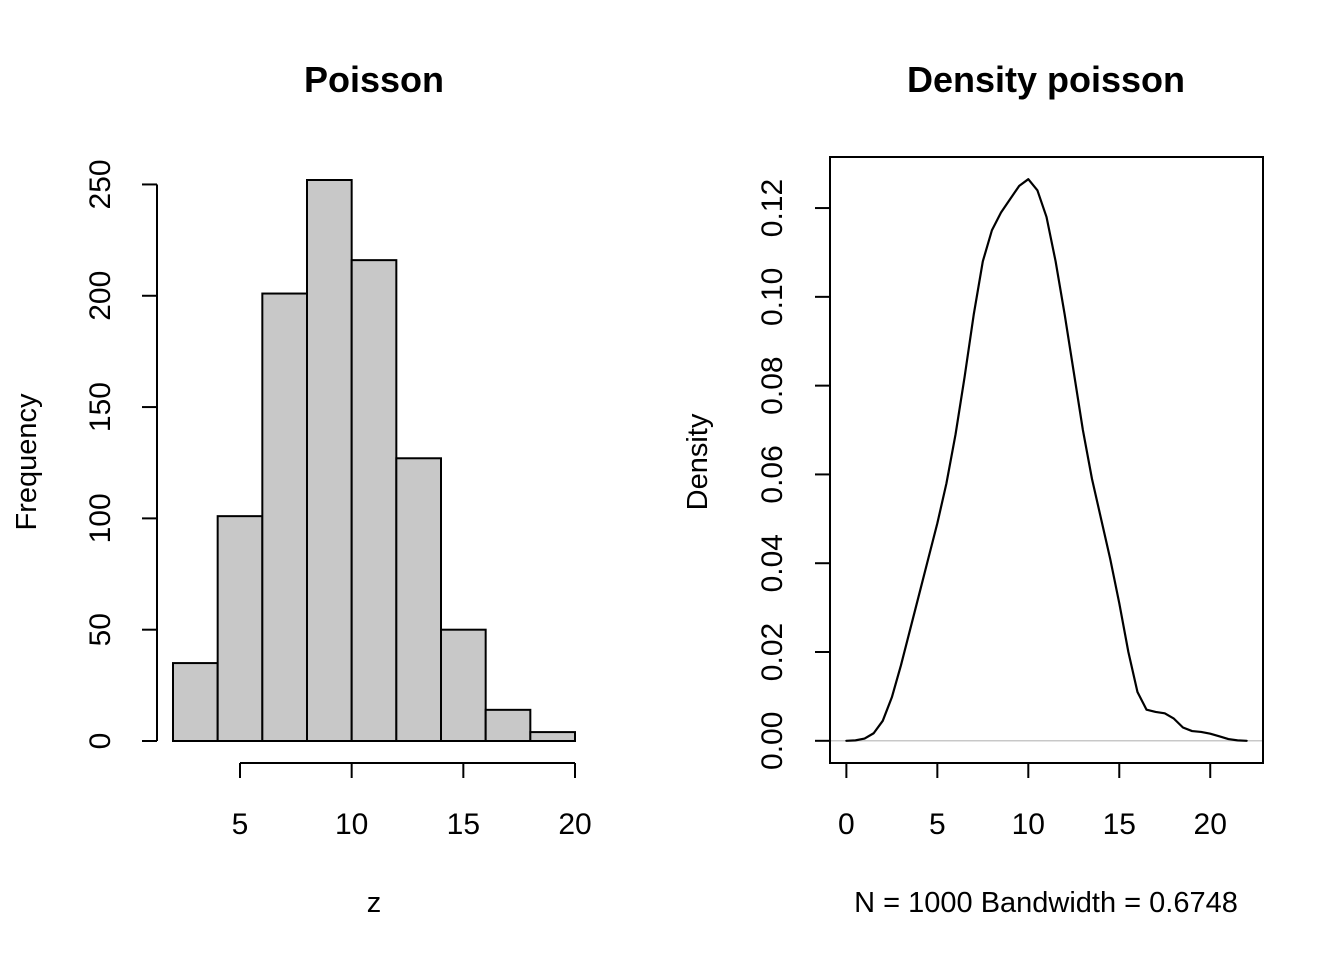 The image size is (1344, 965). I want to click on histogram-title: Poisson, so click(374, 79).